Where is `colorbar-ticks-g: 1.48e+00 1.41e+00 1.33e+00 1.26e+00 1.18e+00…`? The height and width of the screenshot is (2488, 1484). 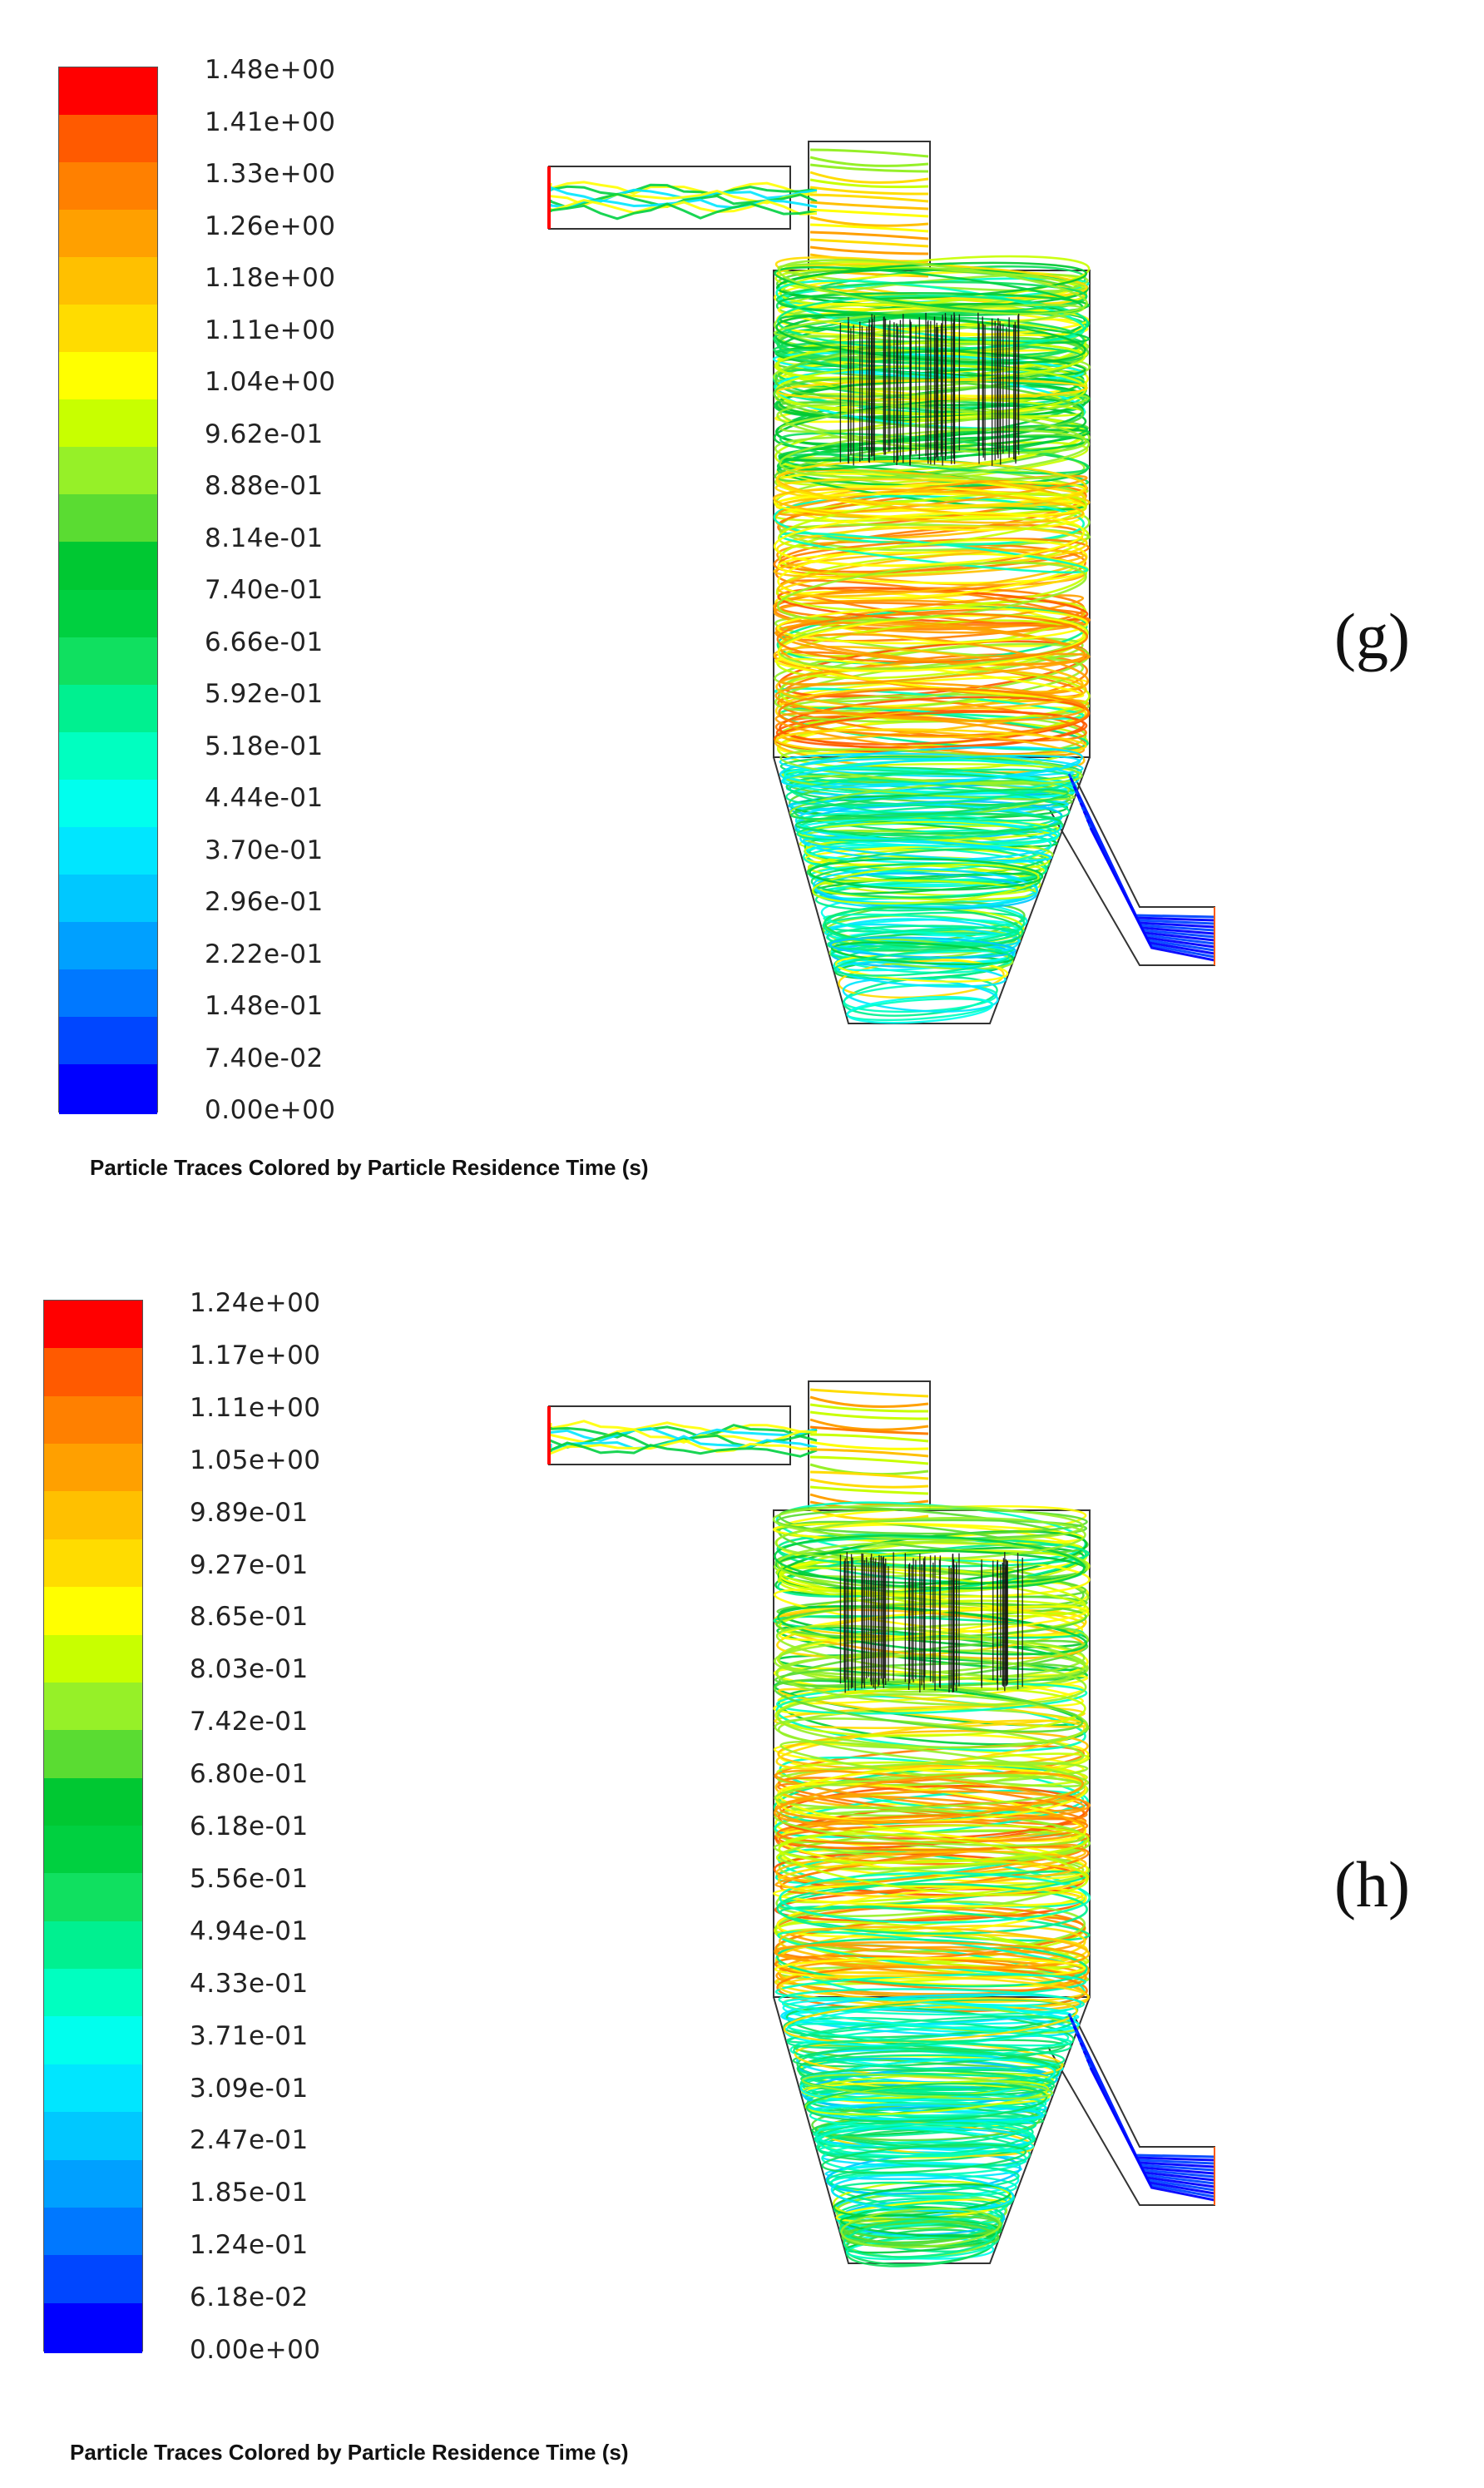 colorbar-ticks-g: 1.48e+00 1.41e+00 1.33e+00 1.26e+00 1.18e+00… is located at coordinates (288, 590).